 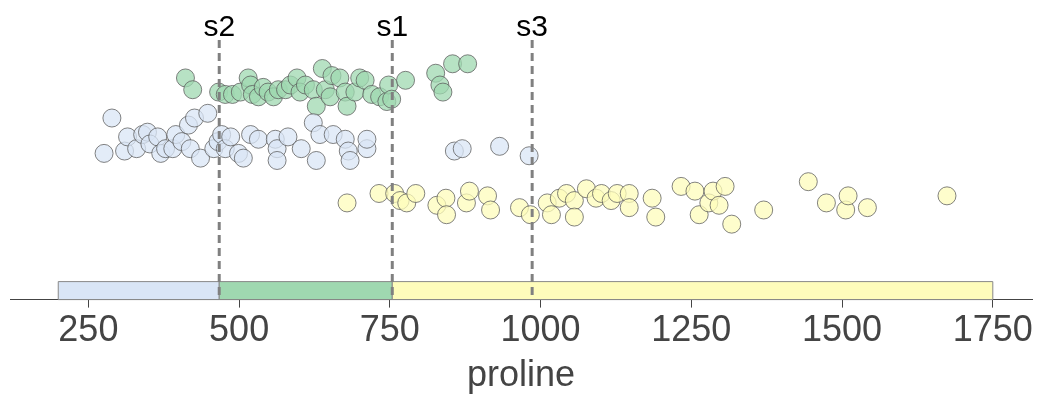 What do you see at coordinates (540, 329) in the screenshot?
I see `x-tick-label: 1000` at bounding box center [540, 329].